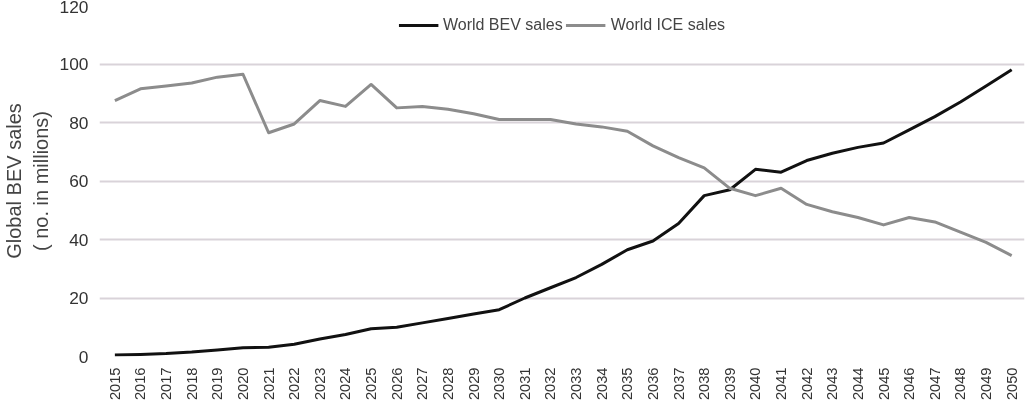 Image resolution: width=1029 pixels, height=403 pixels. Describe the element at coordinates (986, 384) in the screenshot. I see `x-tick-label: 2049` at that location.